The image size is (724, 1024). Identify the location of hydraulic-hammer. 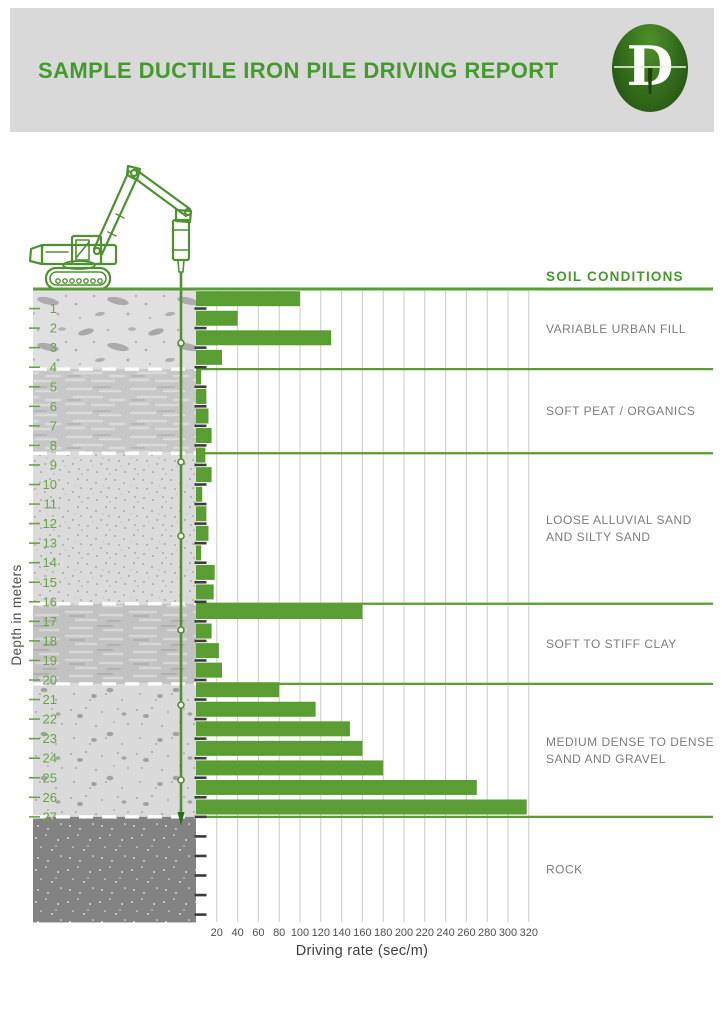
(181, 240).